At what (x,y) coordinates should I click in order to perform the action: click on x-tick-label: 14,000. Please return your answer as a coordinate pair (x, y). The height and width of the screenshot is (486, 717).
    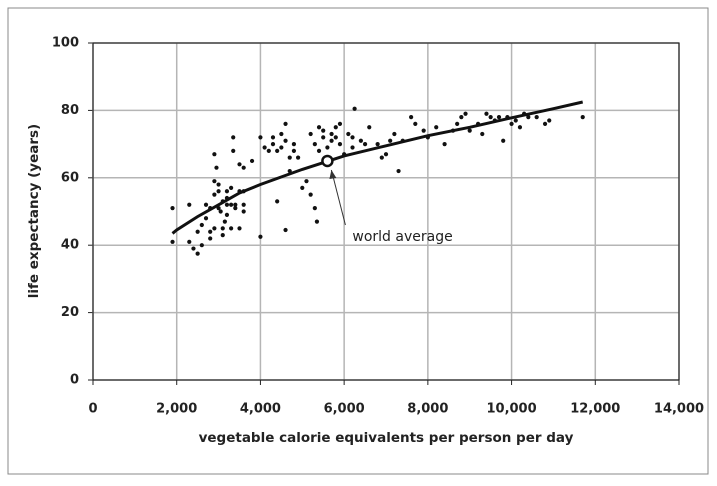
    Looking at the image, I should click on (679, 409).